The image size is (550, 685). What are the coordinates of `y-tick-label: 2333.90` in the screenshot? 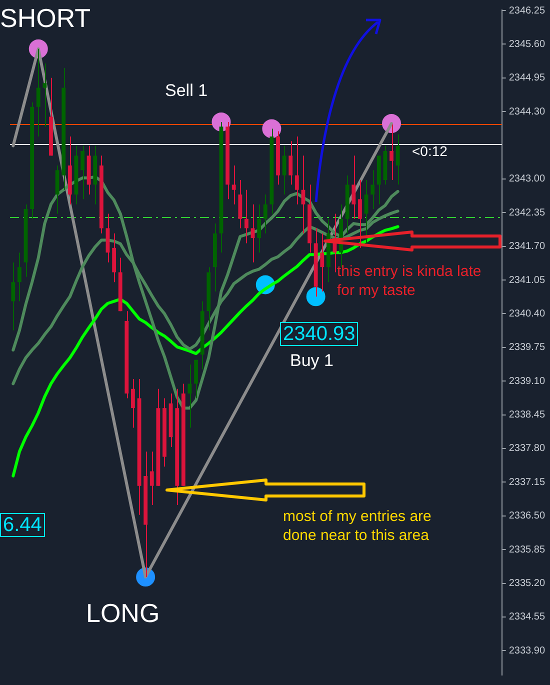 It's located at (527, 650).